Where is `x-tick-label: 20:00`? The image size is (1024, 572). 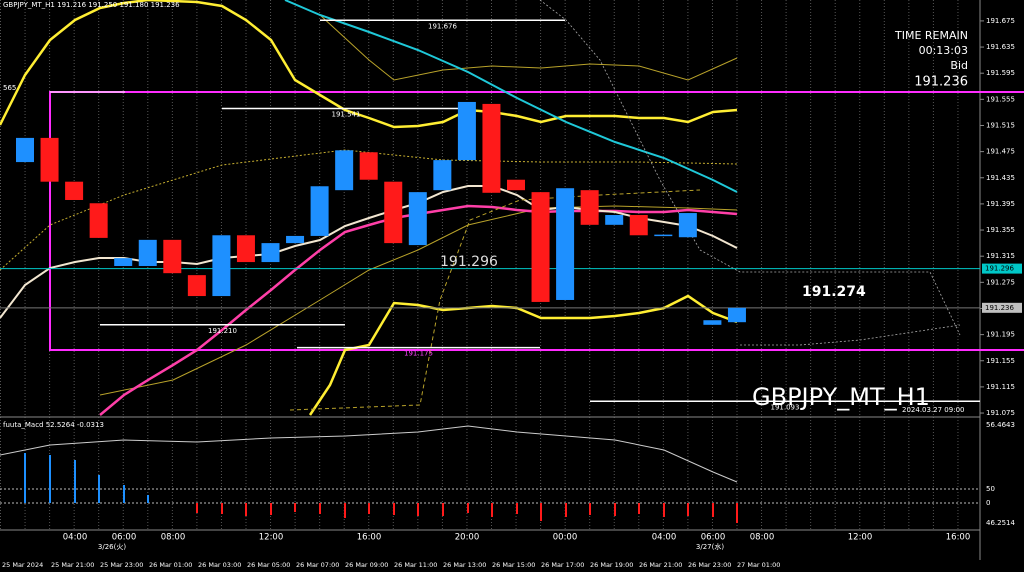
x-tick-label: 20:00 is located at coordinates (467, 538).